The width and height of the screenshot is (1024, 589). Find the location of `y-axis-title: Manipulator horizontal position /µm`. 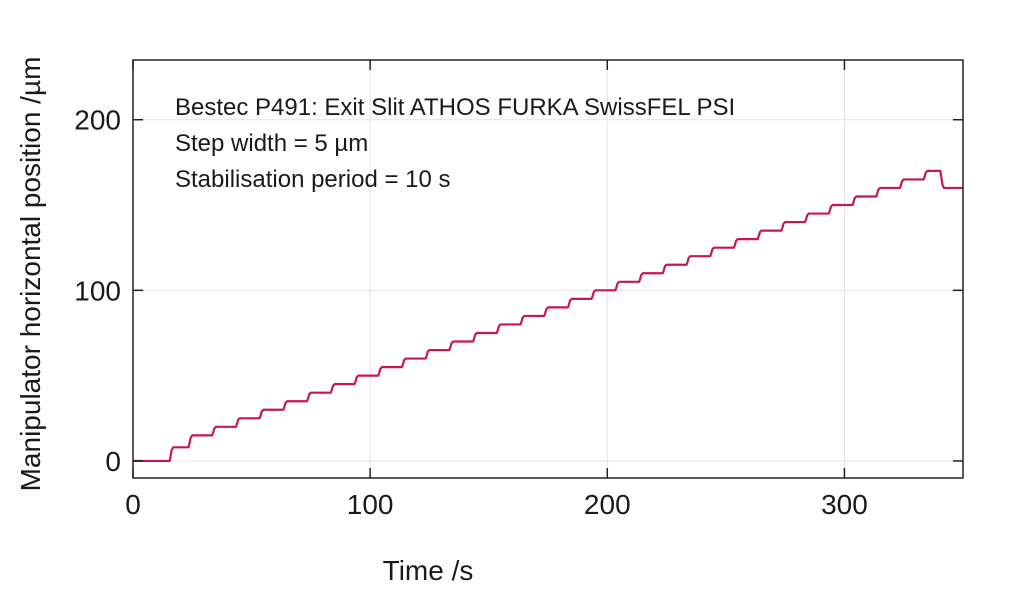

y-axis-title: Manipulator horizontal position /µm is located at coordinates (30, 274).